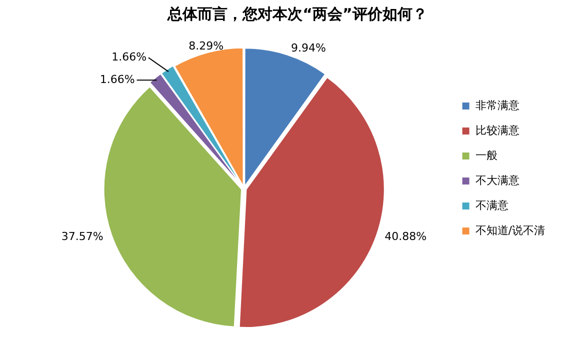 The height and width of the screenshot is (351, 565). Describe the element at coordinates (297, 13) in the screenshot. I see `chart-title: 总体而言，您对本次“两会”评价如何？` at that location.